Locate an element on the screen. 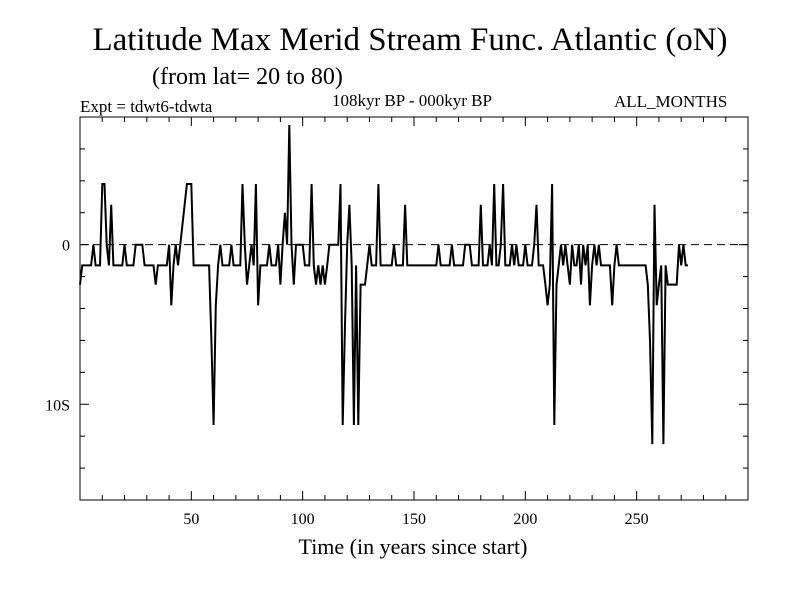  x-tick-label: 150 is located at coordinates (414, 519).